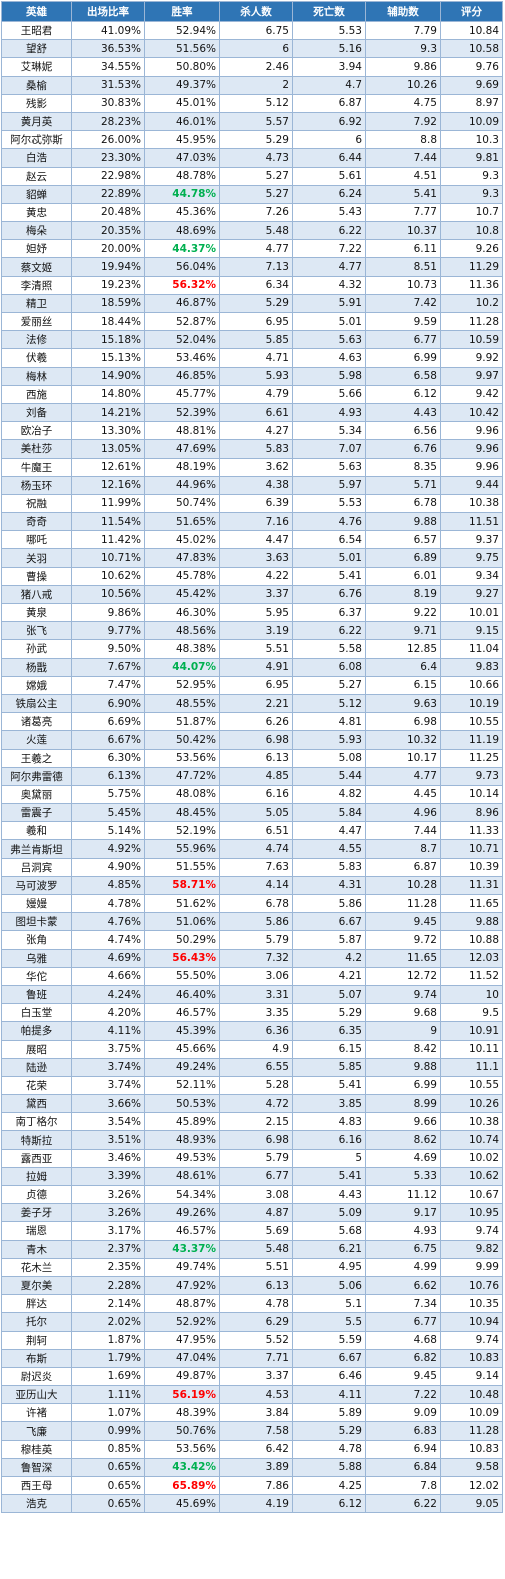  What do you see at coordinates (182, 1031) in the screenshot?
I see `win-rate-cell: 45.39%` at bounding box center [182, 1031].